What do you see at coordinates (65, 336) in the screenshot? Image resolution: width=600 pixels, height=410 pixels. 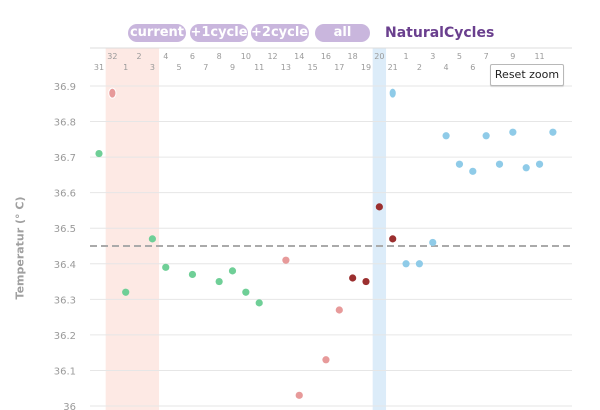 I see `y-tick-label: 36.2` at bounding box center [65, 336].